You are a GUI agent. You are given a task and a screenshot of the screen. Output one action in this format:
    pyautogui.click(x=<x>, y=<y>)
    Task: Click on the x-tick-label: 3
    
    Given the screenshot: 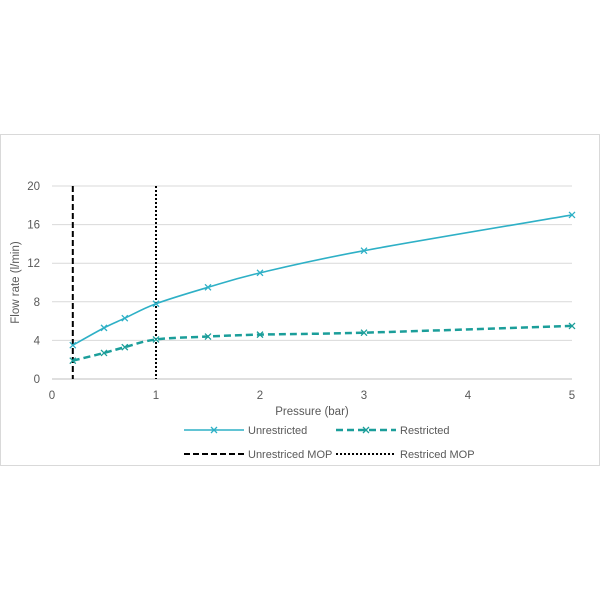 What is the action you would take?
    pyautogui.click(x=364, y=396)
    